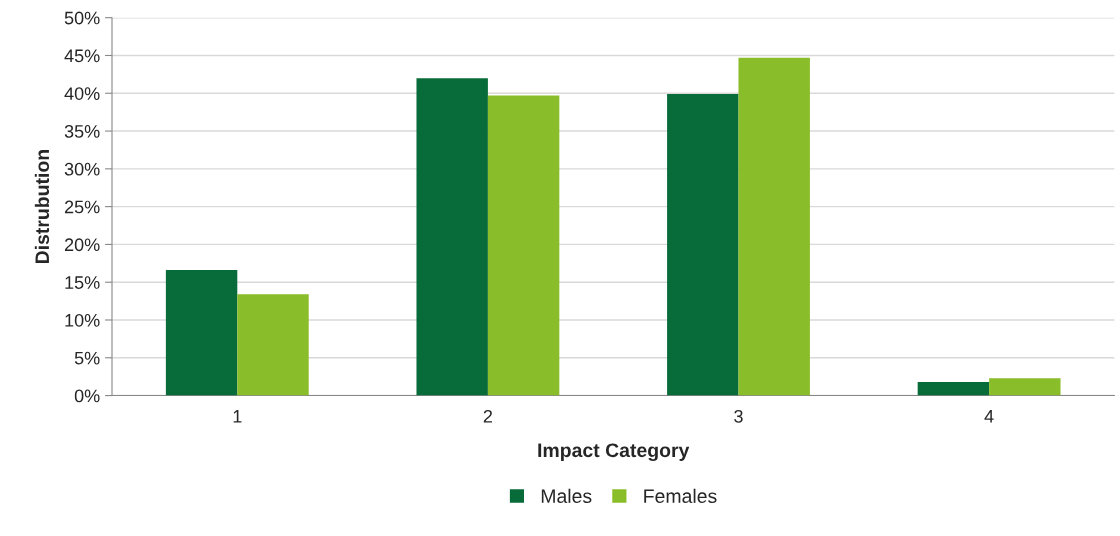 This screenshot has height=536, width=1120. What do you see at coordinates (566, 496) in the screenshot?
I see `legend-label: Males` at bounding box center [566, 496].